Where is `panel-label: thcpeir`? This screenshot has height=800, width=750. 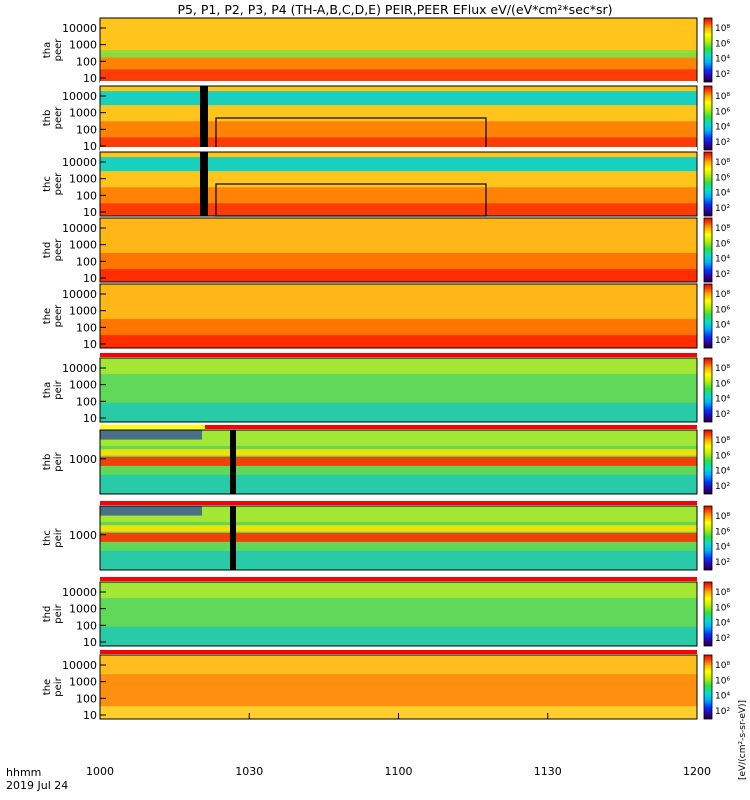
panel-label: thcpeir is located at coordinates (53, 537).